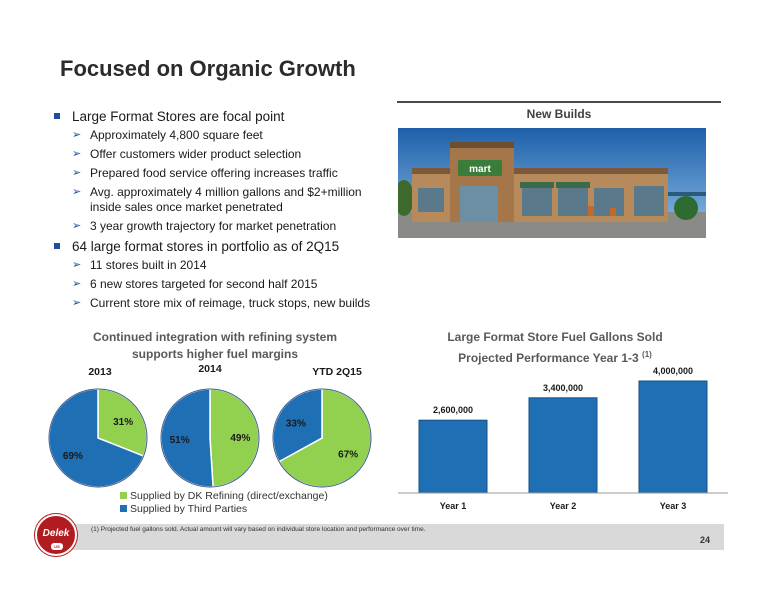  What do you see at coordinates (240, 438) in the screenshot?
I see `pie-data-label: 49%` at bounding box center [240, 438].